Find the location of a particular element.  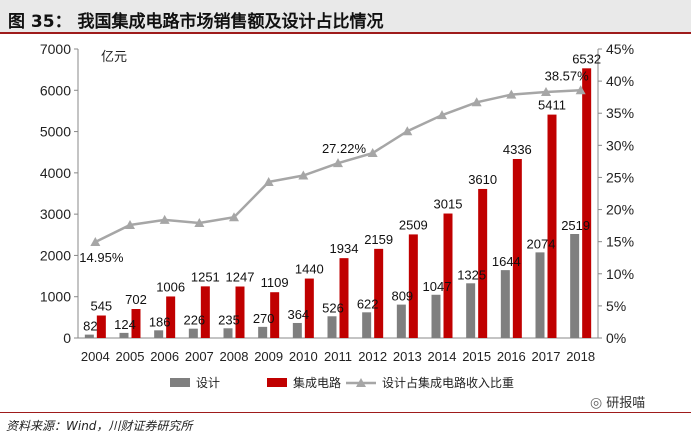

bar-design-label: 124 is located at coordinates (125, 324).